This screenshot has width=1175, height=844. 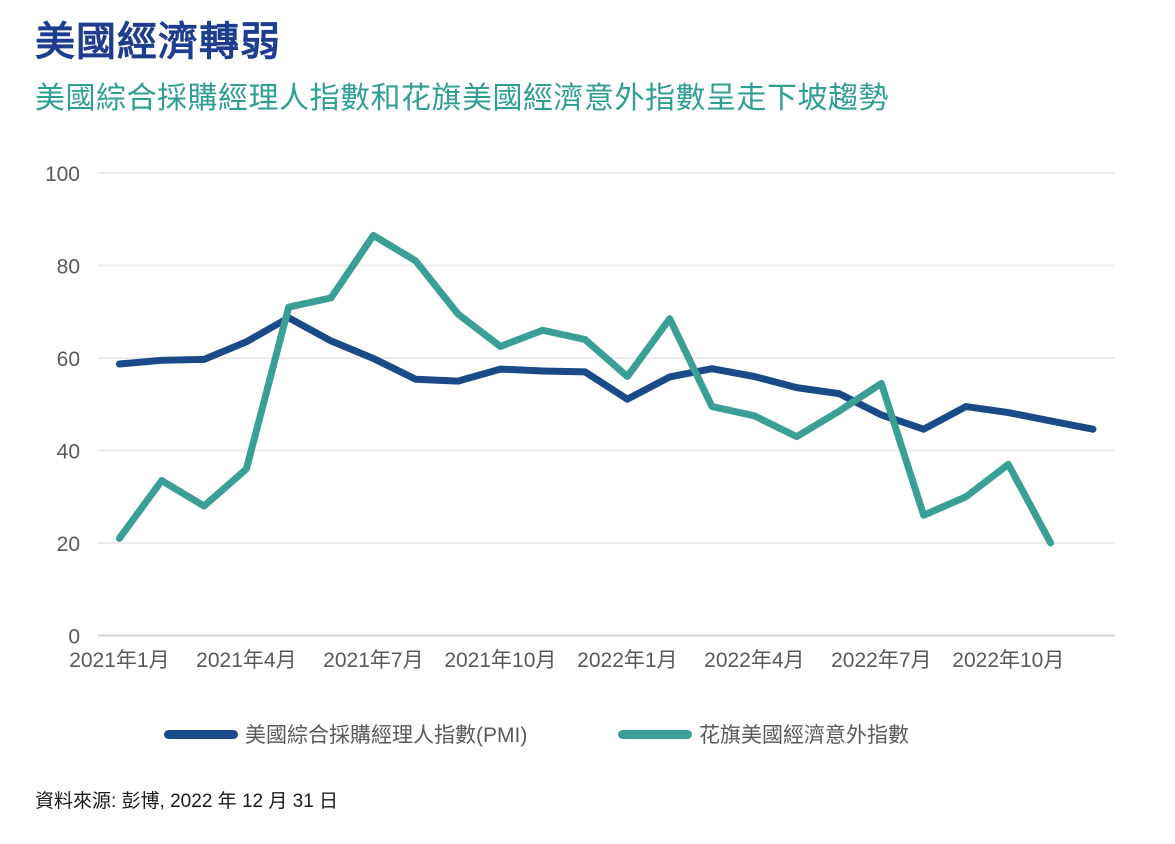 I want to click on legend-item-pmi: 美國綜合採購經理人指數(PMI), so click(x=345, y=734).